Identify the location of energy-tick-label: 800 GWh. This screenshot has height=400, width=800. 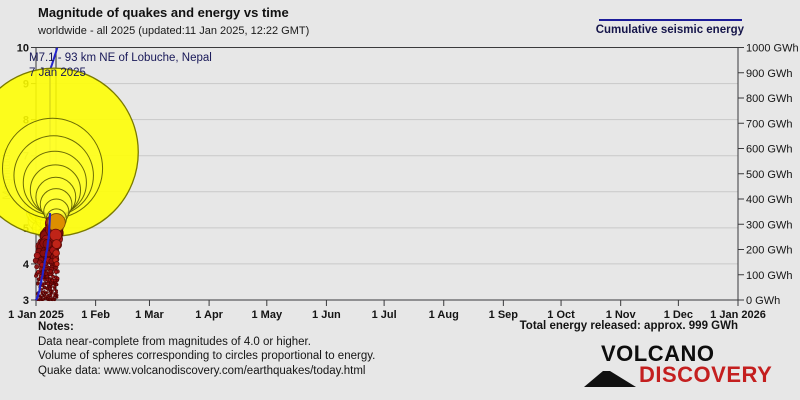
(769, 99).